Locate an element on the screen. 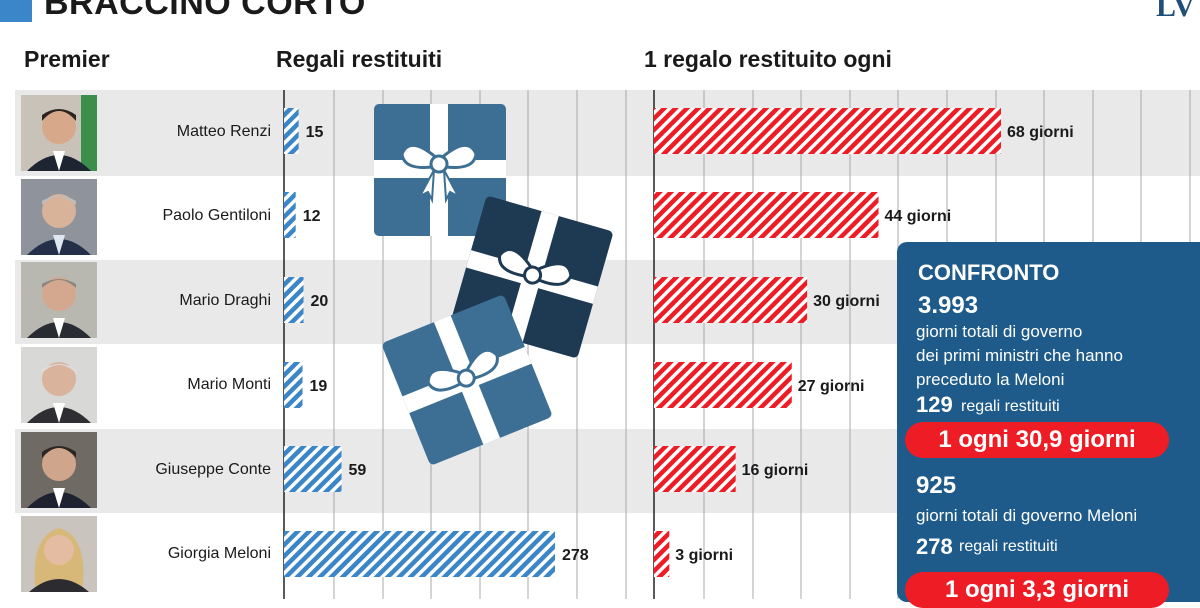 This screenshot has height=608, width=1200. rate-value-label: 44 giorni is located at coordinates (918, 216).